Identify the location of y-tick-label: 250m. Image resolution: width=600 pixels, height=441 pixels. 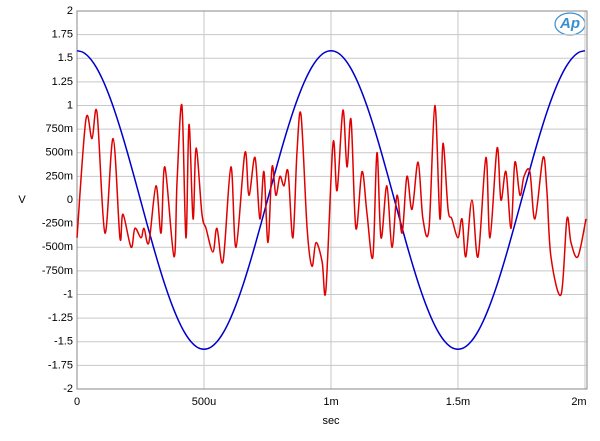
(59, 176).